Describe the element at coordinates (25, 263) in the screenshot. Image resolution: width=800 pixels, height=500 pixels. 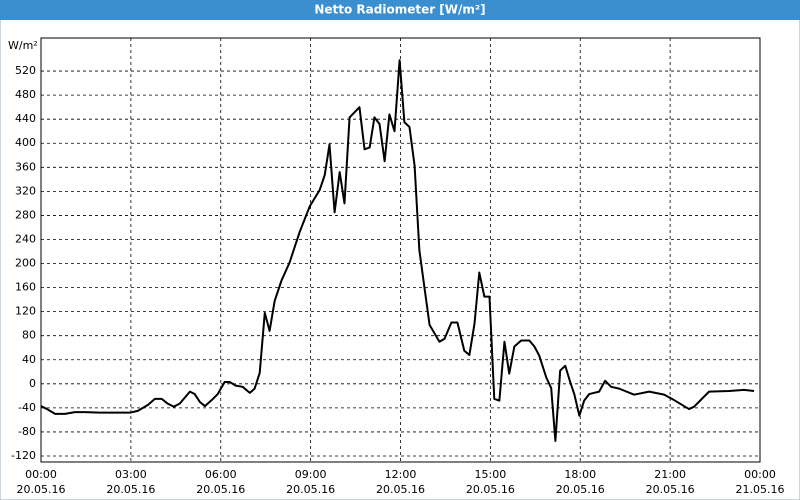
I see `y-tick-label: 200` at that location.